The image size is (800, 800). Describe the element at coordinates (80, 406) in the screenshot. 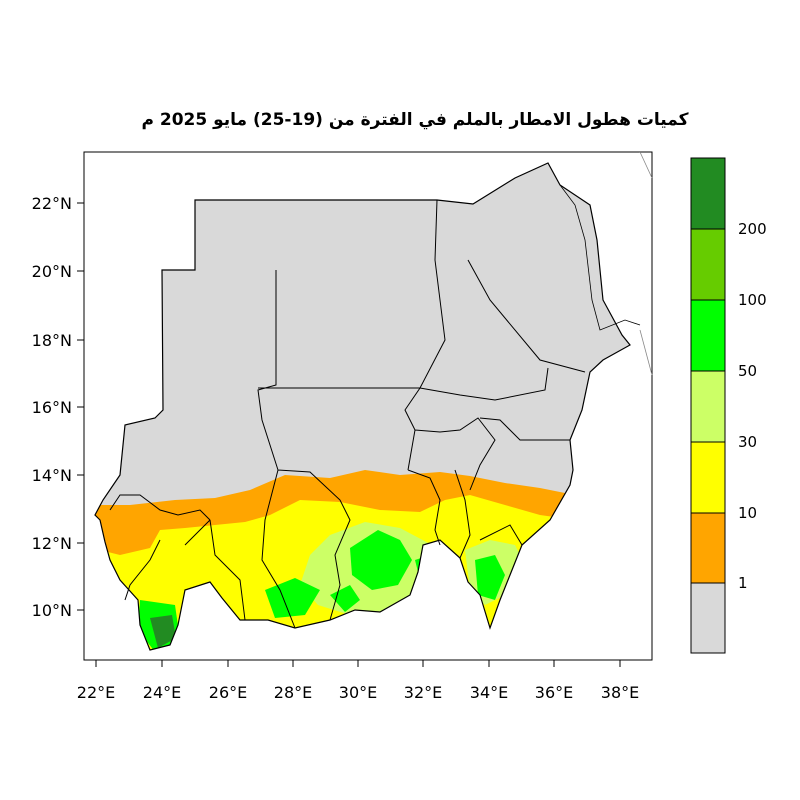

I see `y-axis` at that location.